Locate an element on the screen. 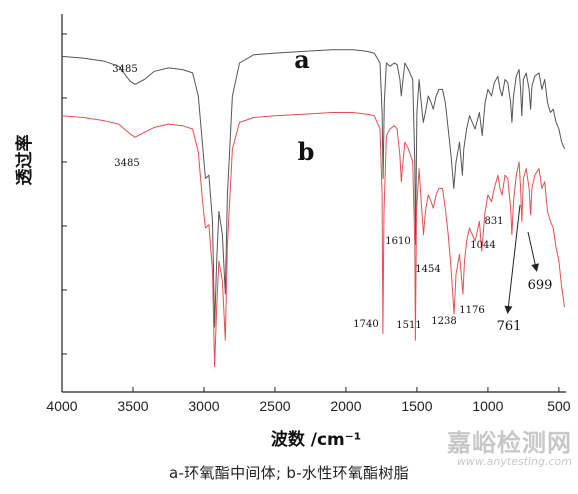 This screenshot has width=578, height=494. peak-label: 1044 is located at coordinates (482, 245).